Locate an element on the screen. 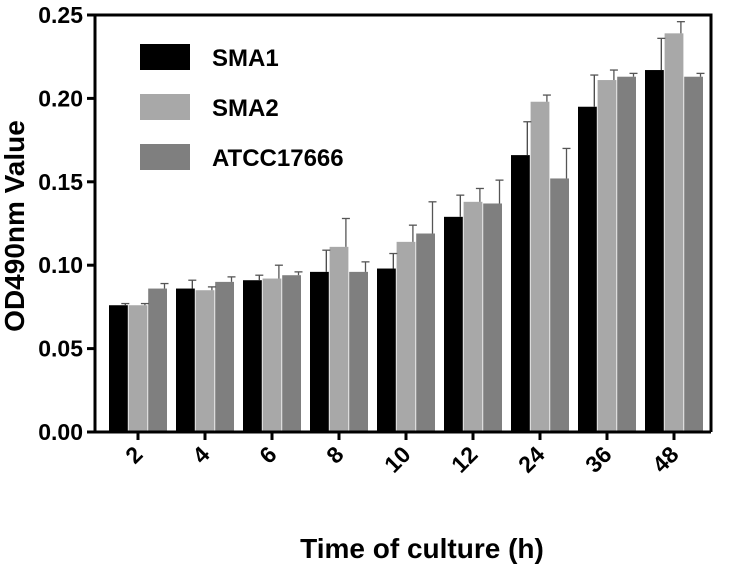  legend-swatch-sma1 is located at coordinates (165, 57).